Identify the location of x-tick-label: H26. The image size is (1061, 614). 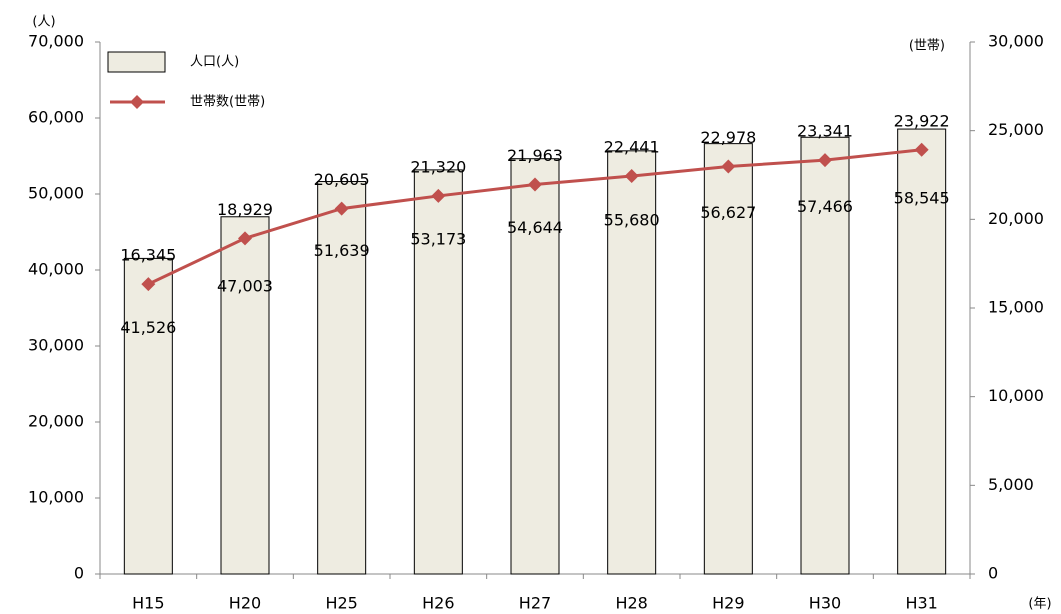
(438, 603).